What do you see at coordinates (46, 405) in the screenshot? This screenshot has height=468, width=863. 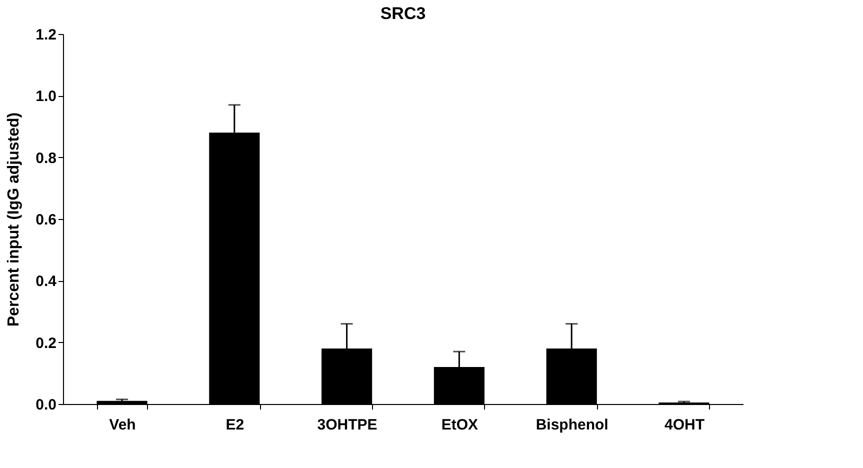 I see `y-tick-label: 0.0` at bounding box center [46, 405].